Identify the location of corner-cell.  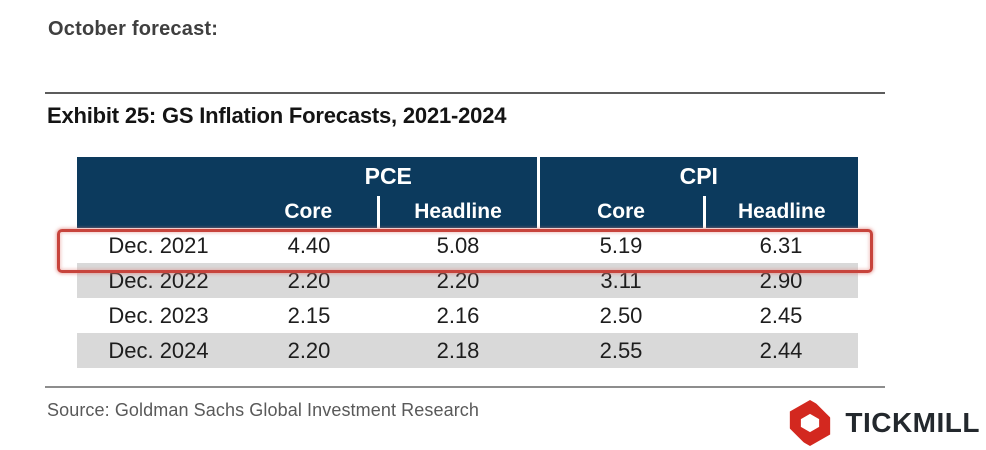
(158, 176).